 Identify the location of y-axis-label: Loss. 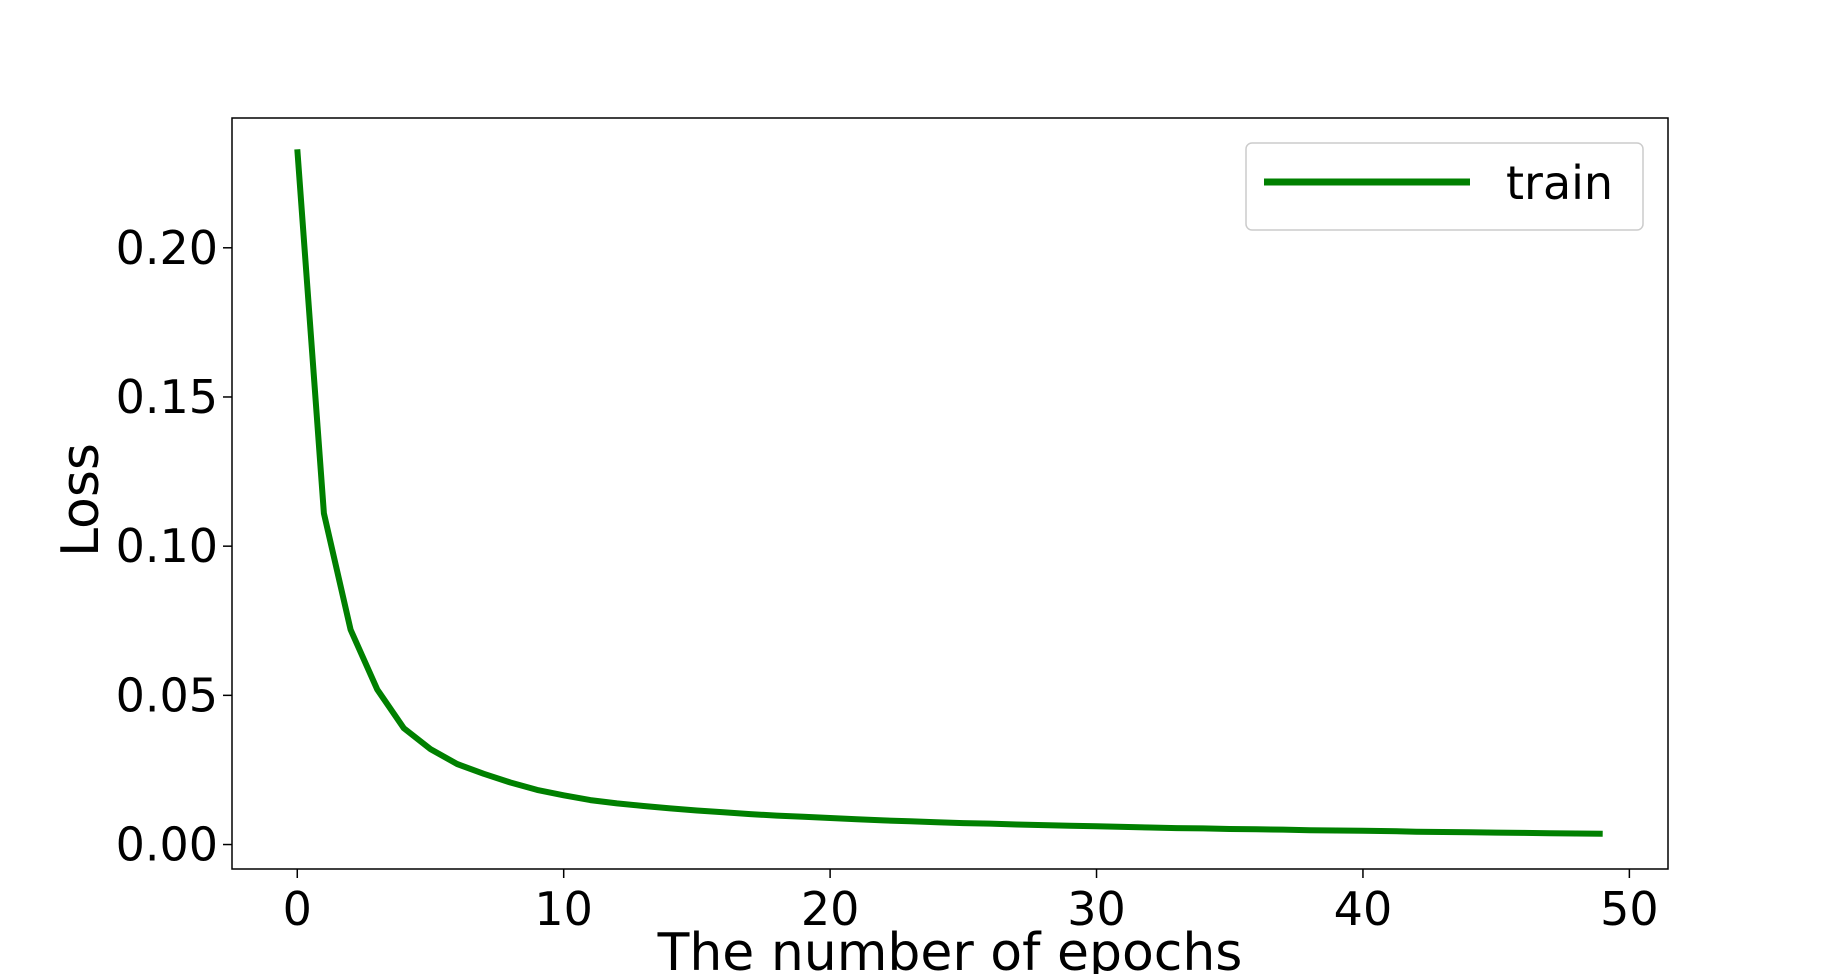
(81, 500).